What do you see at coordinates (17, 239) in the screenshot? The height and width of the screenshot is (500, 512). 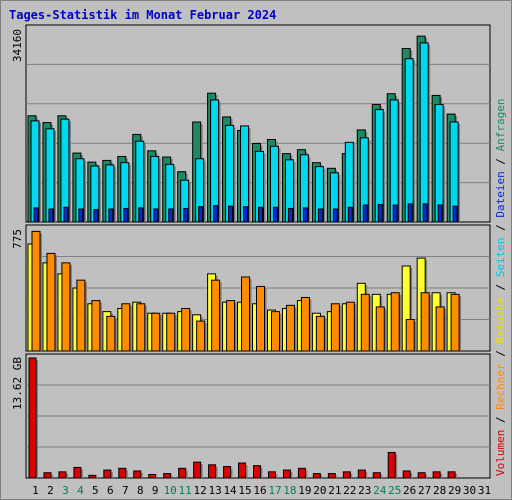 I see `visits-ymax-label: 775` at bounding box center [17, 239].